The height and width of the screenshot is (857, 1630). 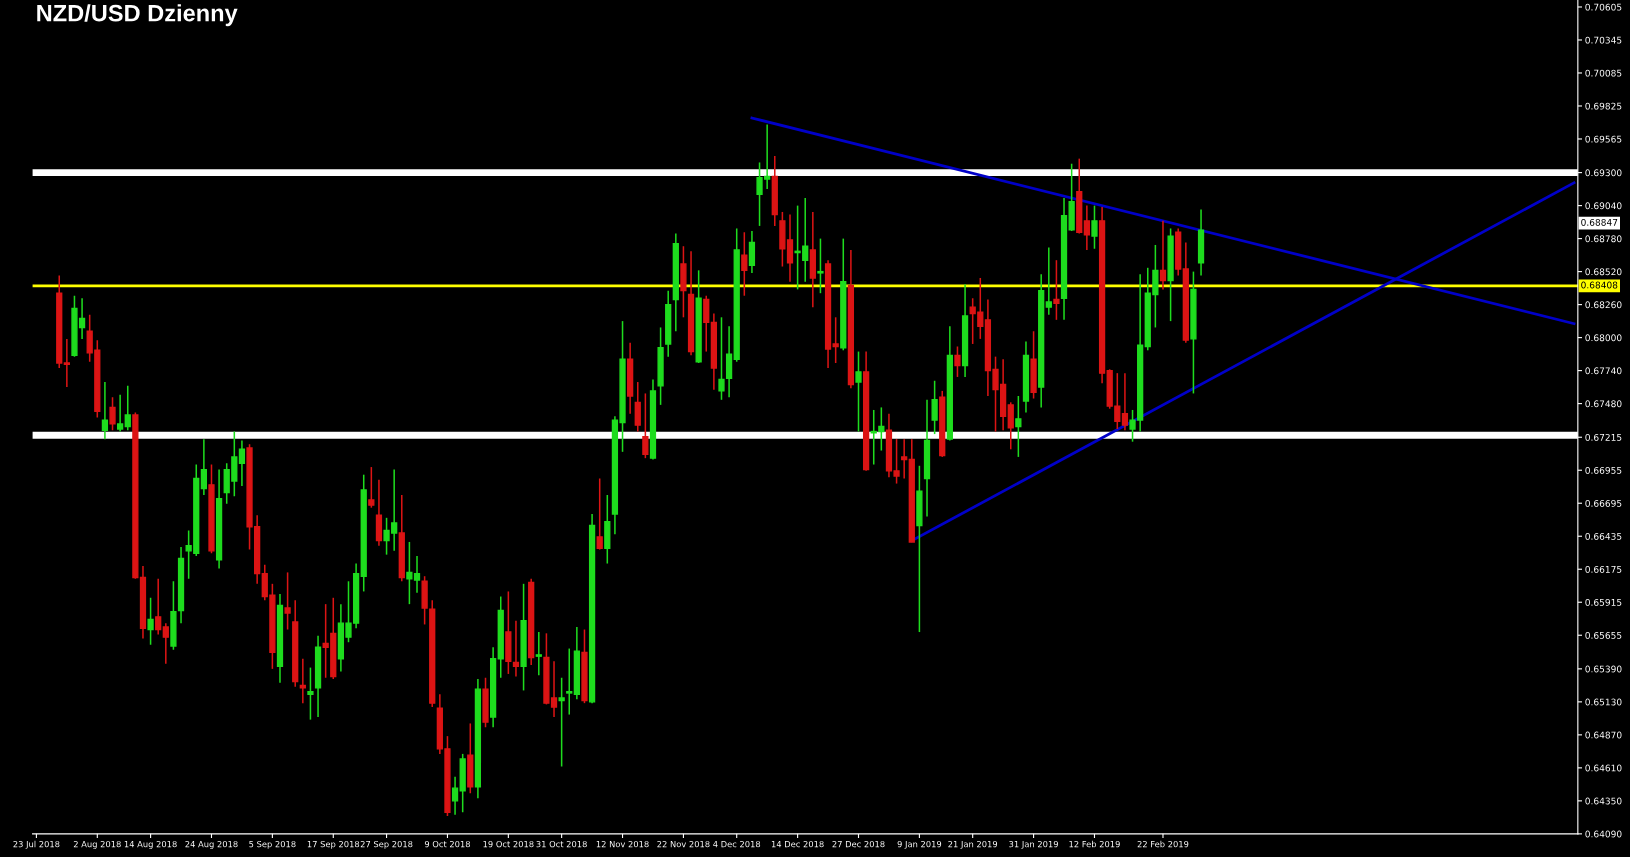 I want to click on text: 0.68847, so click(x=1599, y=222).